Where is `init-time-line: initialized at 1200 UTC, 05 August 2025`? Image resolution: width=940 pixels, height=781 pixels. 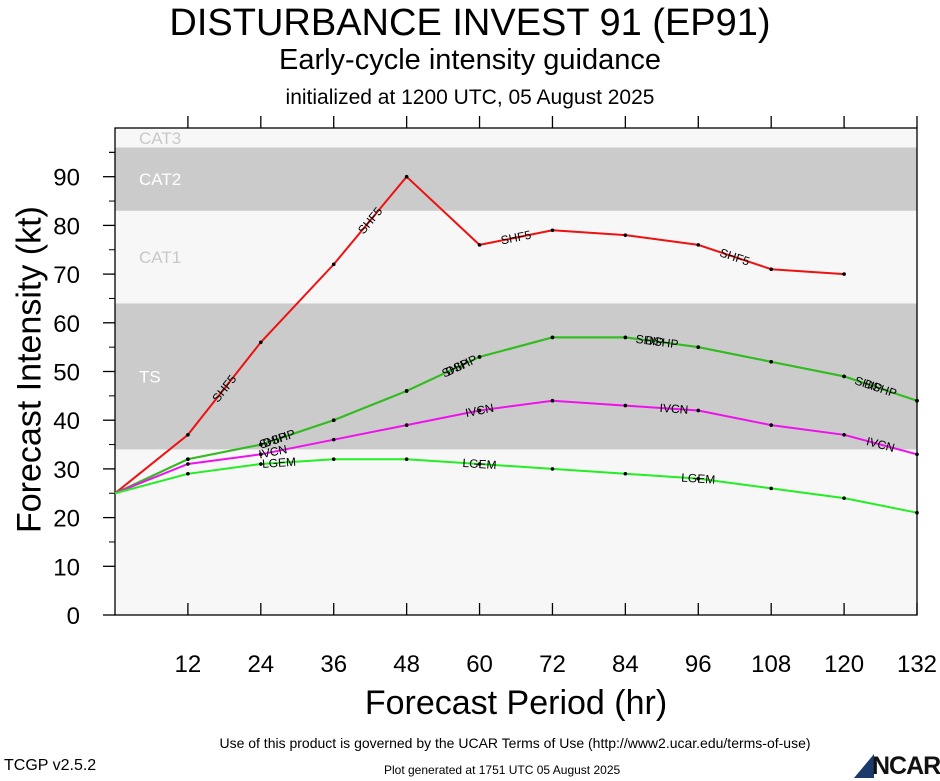
init-time-line: initialized at 1200 UTC, 05 August 2025 is located at coordinates (470, 97).